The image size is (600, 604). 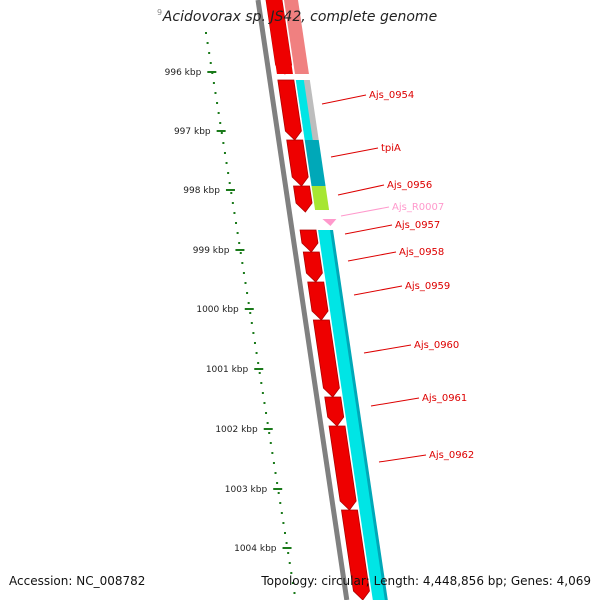 What do you see at coordinates (236, 430) in the screenshot?
I see `ruler-label-7: 1002 kbp` at bounding box center [236, 430].